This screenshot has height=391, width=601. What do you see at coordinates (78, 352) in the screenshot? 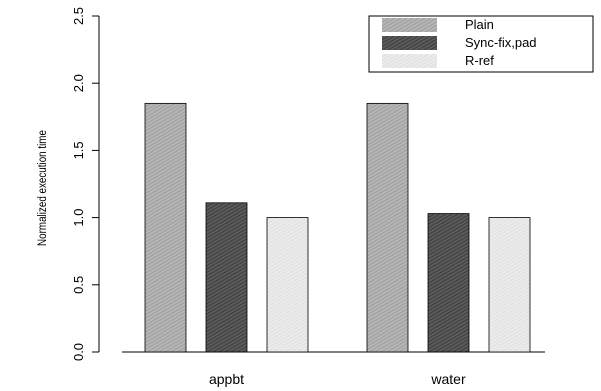
I see `y-tick-label: 0.0` at bounding box center [78, 352].